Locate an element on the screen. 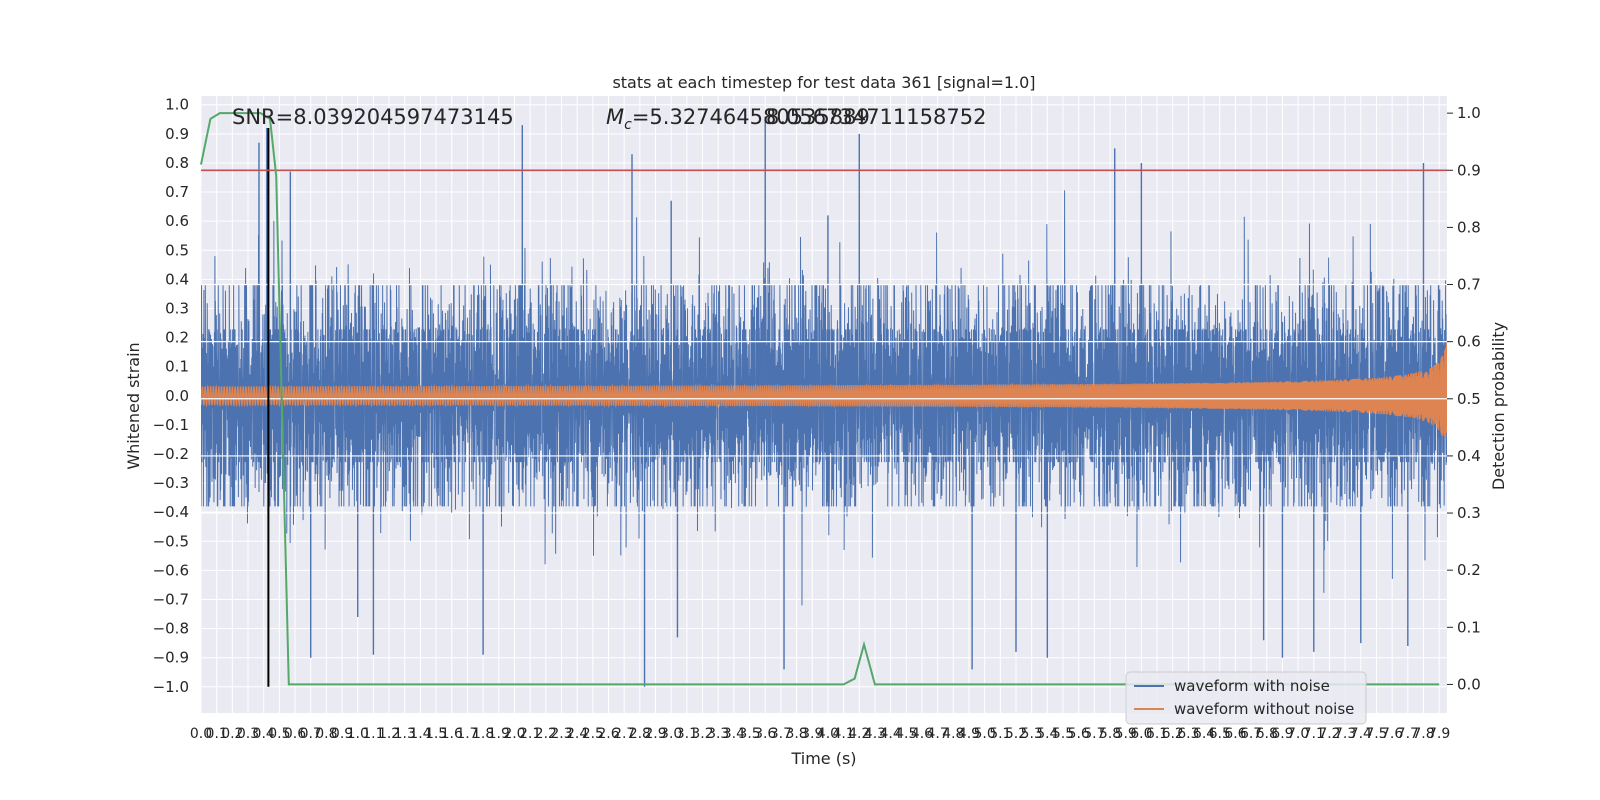 The width and height of the screenshot is (1600, 800). x-tick-label: 4.6 is located at coordinates (922, 734).